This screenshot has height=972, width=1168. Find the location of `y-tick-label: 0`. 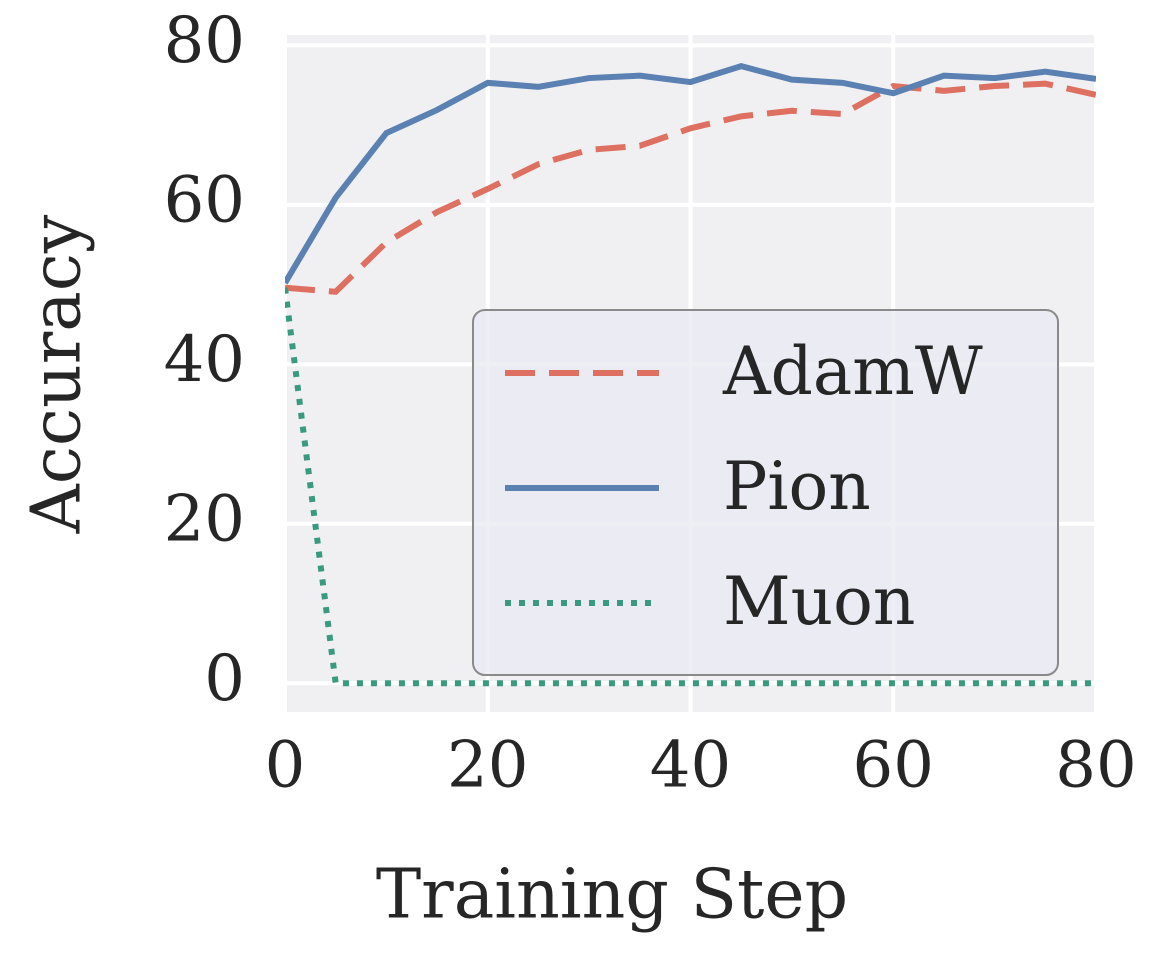

y-tick-label: 0 is located at coordinates (224, 679).